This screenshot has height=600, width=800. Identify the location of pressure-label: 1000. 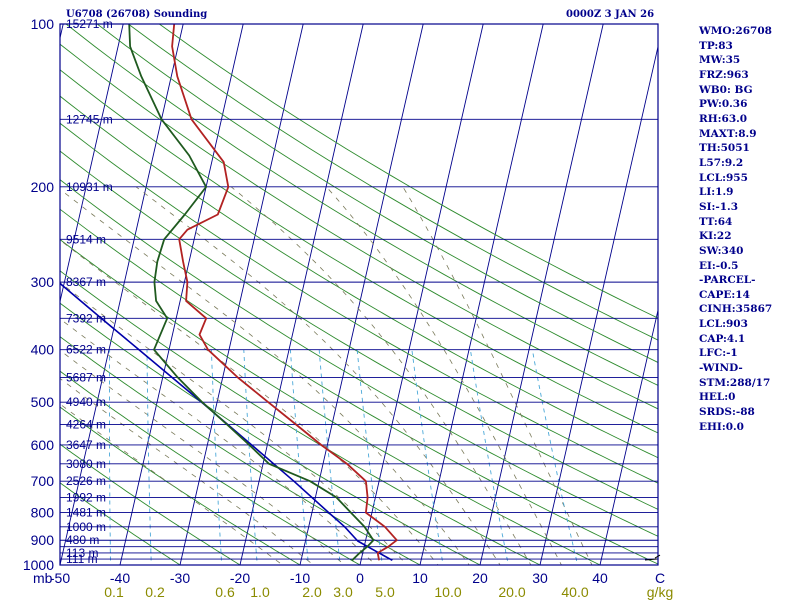
(38, 565).